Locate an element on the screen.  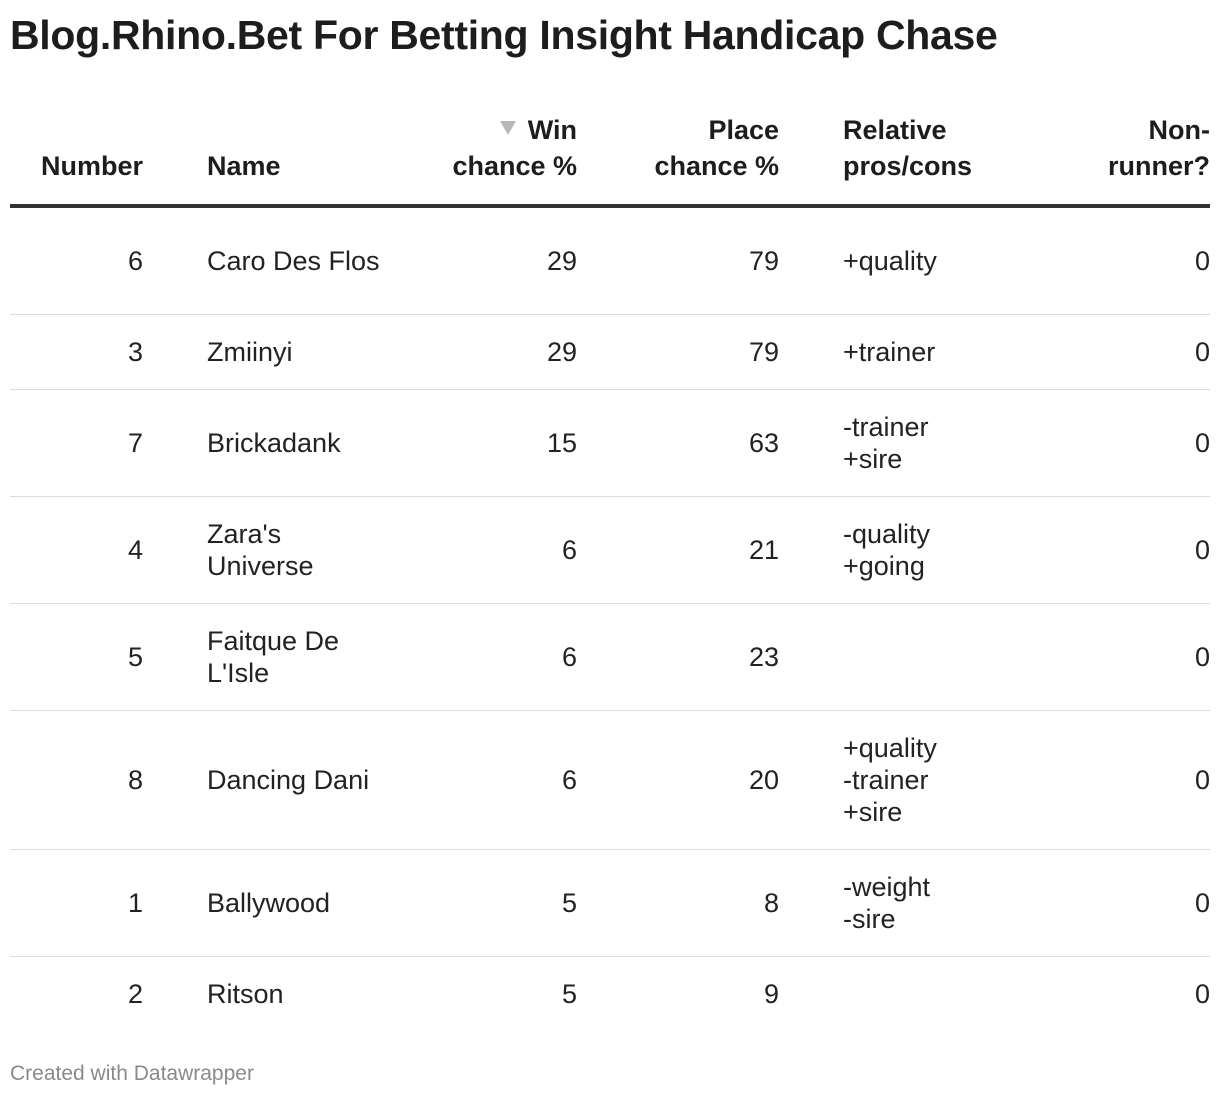
header-place-chance: Place chance % is located at coordinates (678, 148).